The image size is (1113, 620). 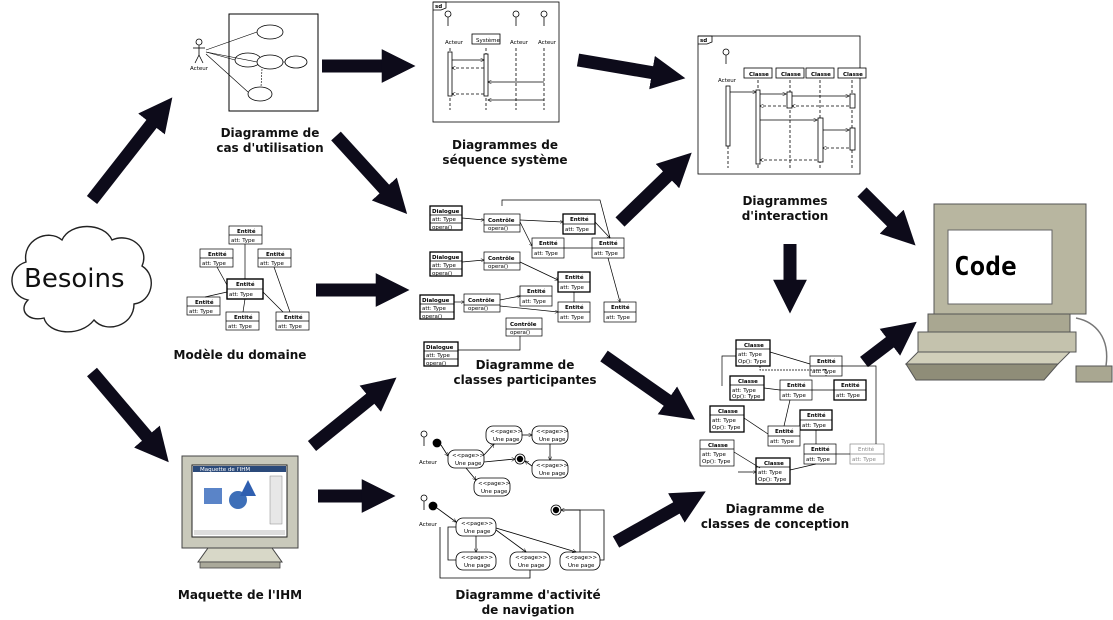 What do you see at coordinates (505, 152) in the screenshot?
I see `caption-system-sequence: Diagrammes de séquence système` at bounding box center [505, 152].